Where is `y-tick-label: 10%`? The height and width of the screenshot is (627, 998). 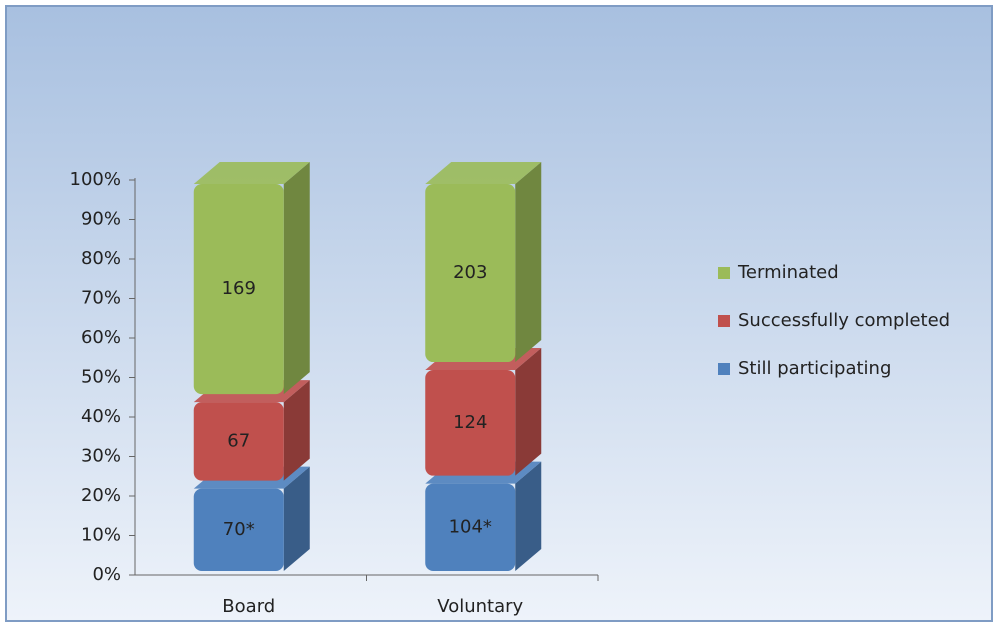 y-tick-label: 10% is located at coordinates (101, 535).